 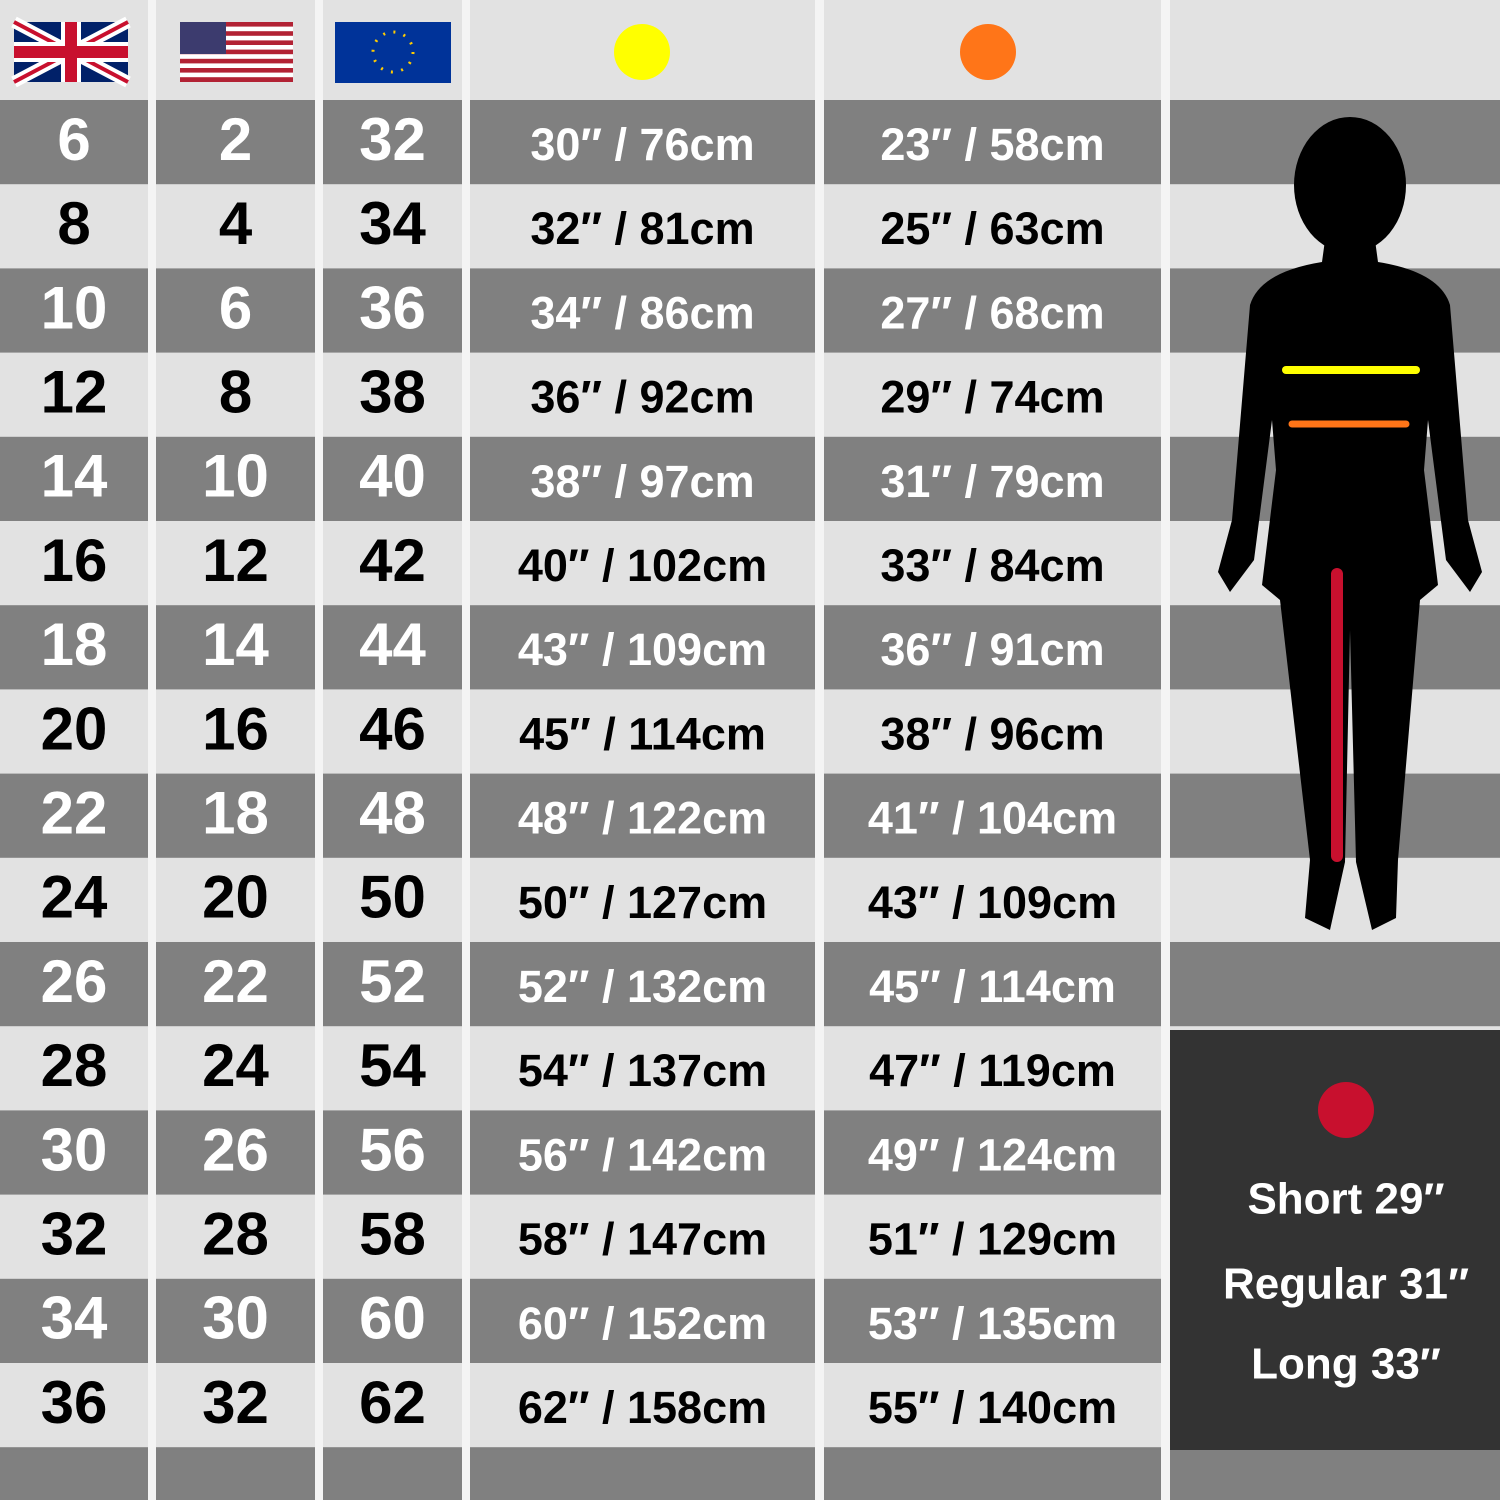 I want to click on size-value: 2, so click(x=235, y=139).